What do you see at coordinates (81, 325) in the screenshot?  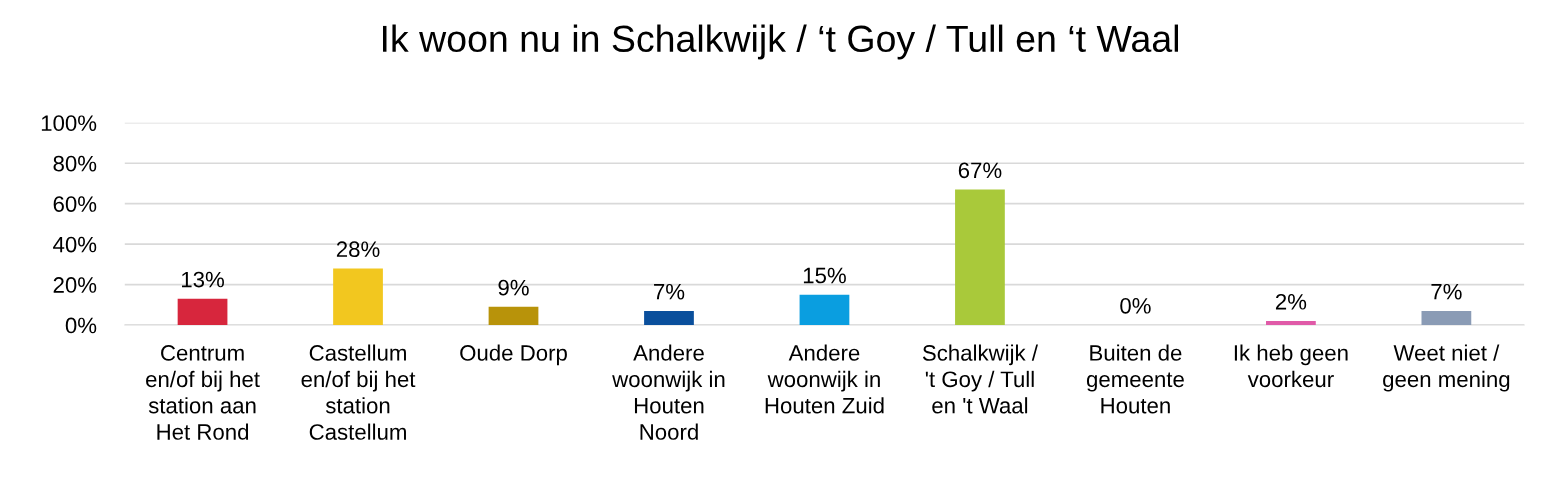 I see `y-tick-label: 0%` at bounding box center [81, 325].